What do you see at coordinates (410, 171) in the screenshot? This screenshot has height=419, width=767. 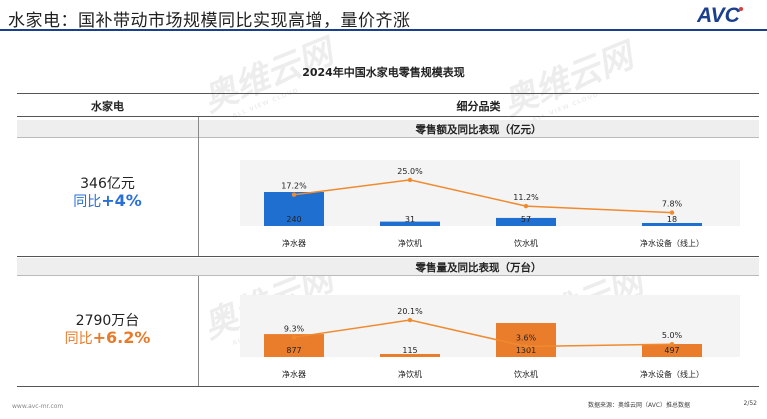 I see `growth-label: 25.0%` at bounding box center [410, 171].